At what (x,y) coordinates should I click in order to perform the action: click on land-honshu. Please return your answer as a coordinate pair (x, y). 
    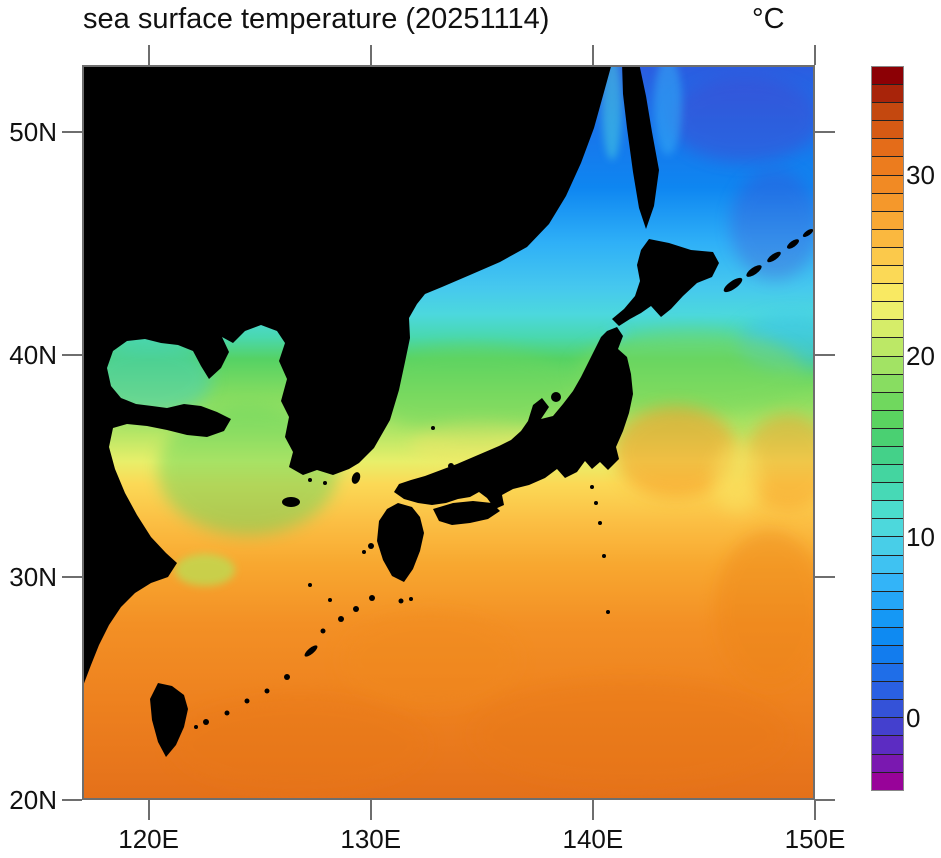
    Looking at the image, I should click on (513, 418).